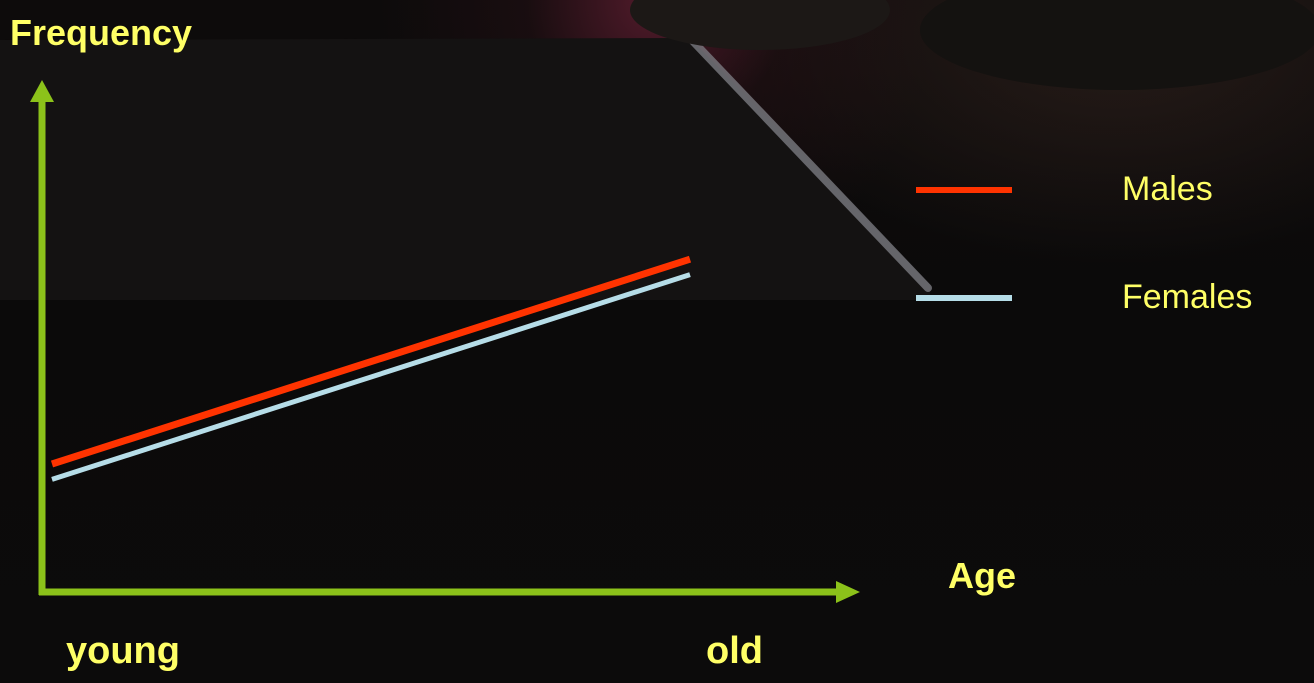 The image size is (1314, 683). I want to click on y-axis-arrowhead, so click(42, 91).